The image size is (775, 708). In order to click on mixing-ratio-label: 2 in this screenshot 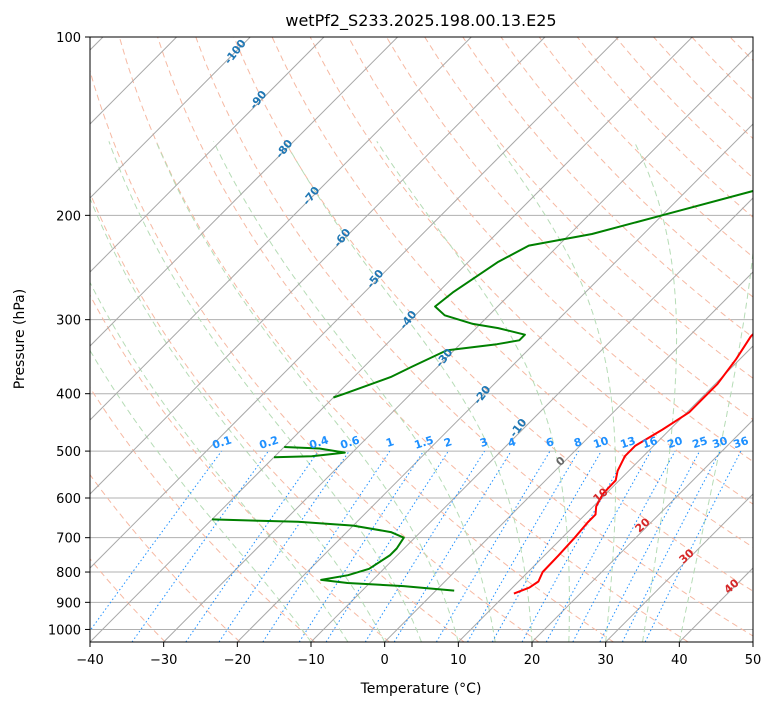, I will do `click(447, 442)`.